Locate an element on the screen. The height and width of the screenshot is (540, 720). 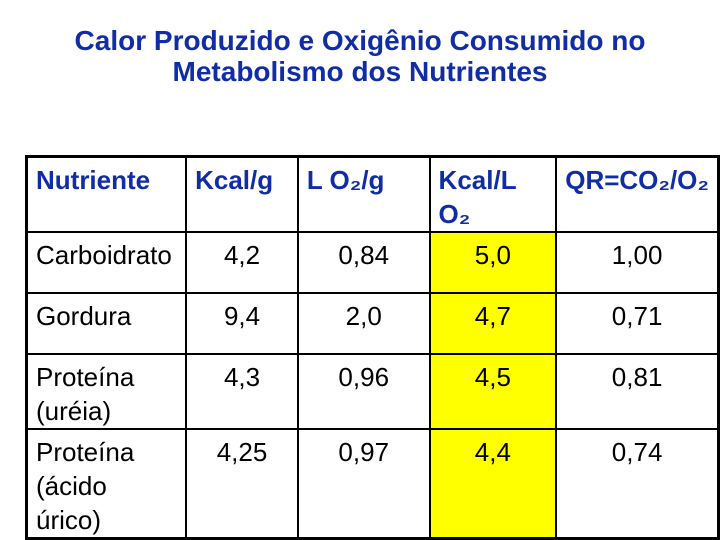
table-row: Gordura 9,4 2,0 4,7 0,71 is located at coordinates (372, 323).